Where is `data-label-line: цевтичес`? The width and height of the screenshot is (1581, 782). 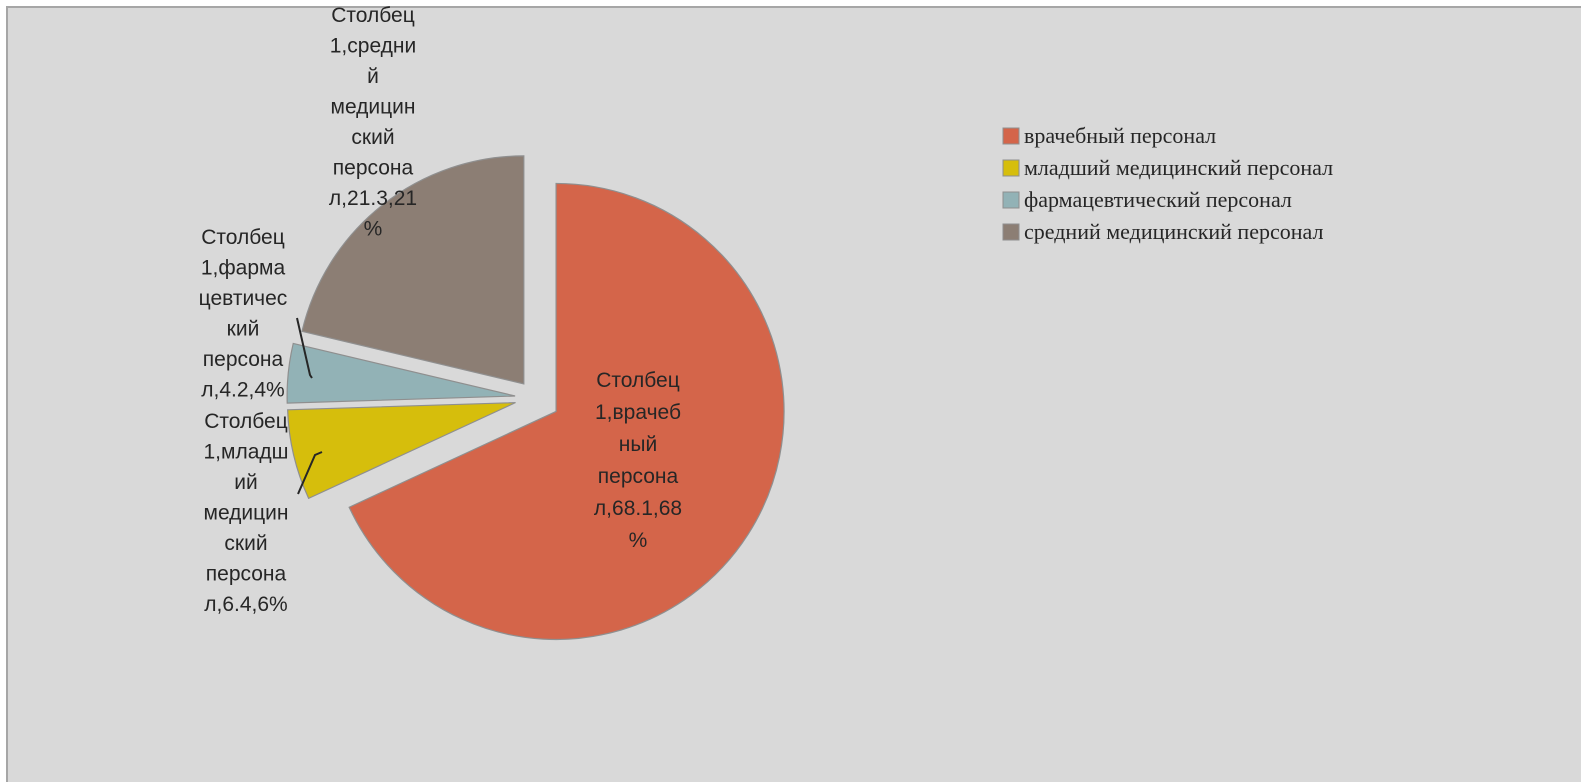
data-label-line: цевтичес is located at coordinates (243, 298).